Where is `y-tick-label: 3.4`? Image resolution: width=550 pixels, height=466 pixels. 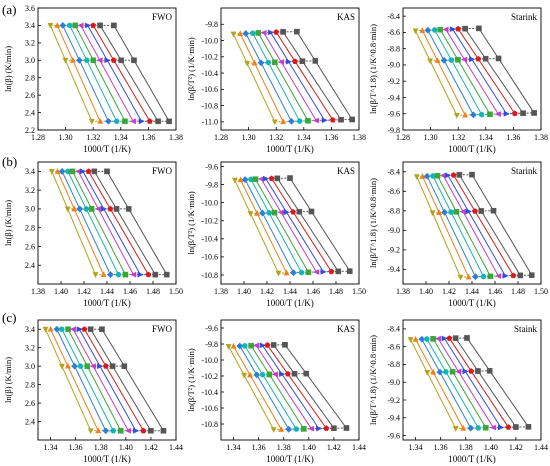
y-tick-label: 3.4 is located at coordinates (30, 329).